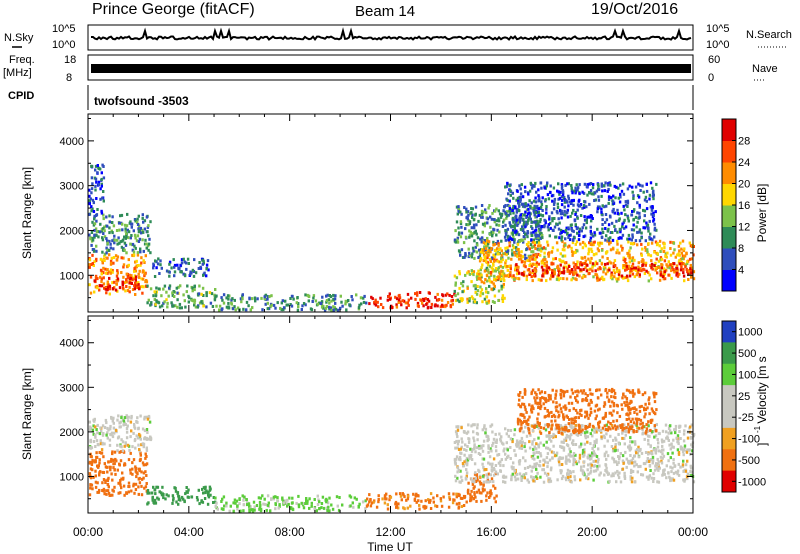  I want to click on beam-label: Beam 14, so click(385, 11).